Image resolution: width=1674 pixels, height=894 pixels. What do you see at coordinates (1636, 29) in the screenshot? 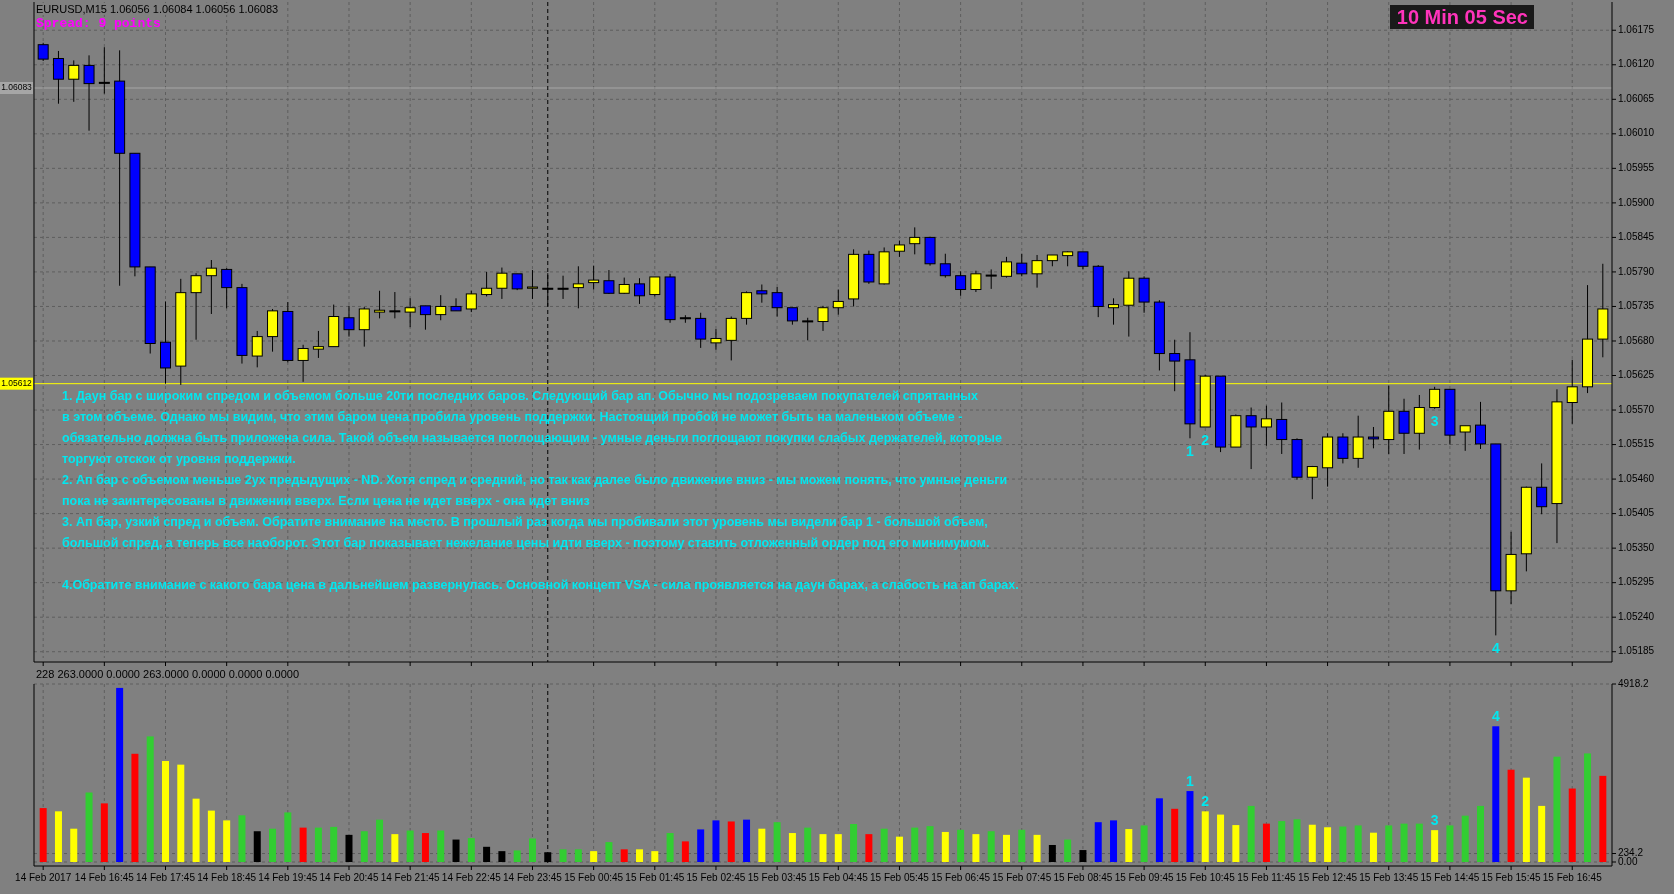
I see `y-tick-label: 1.06175` at bounding box center [1636, 29].